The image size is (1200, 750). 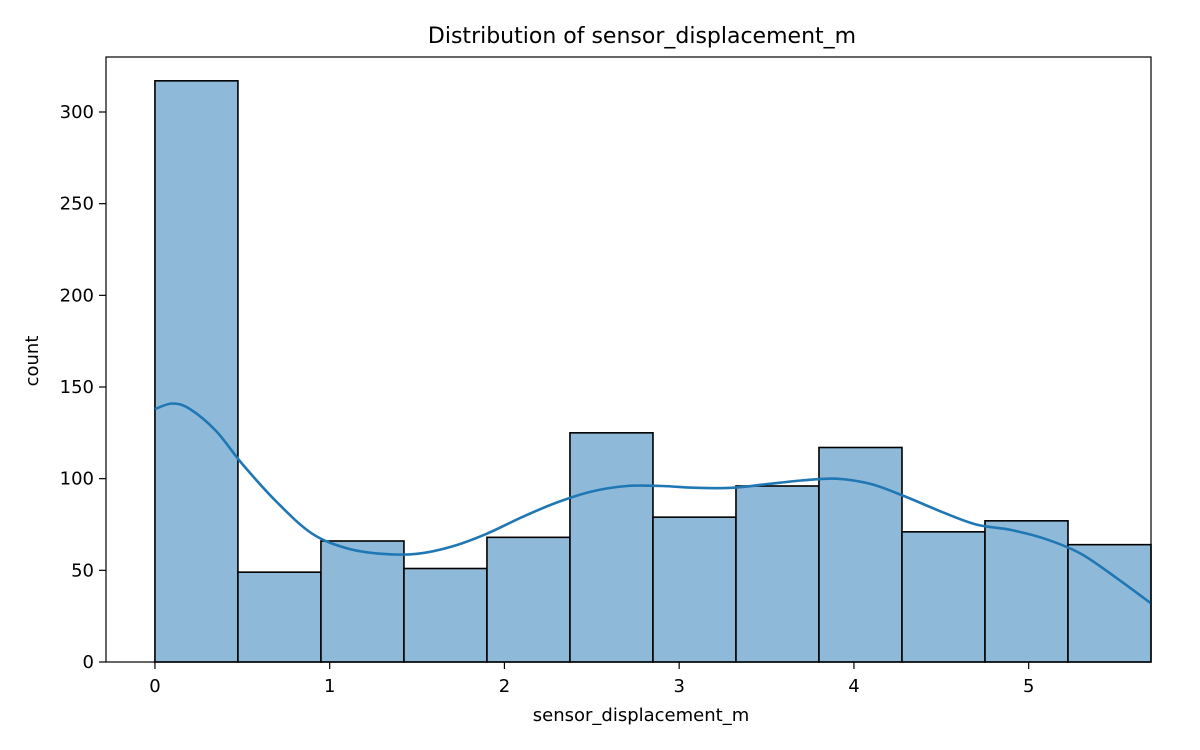 What do you see at coordinates (329, 686) in the screenshot?
I see `x-tick-label-1: 1` at bounding box center [329, 686].